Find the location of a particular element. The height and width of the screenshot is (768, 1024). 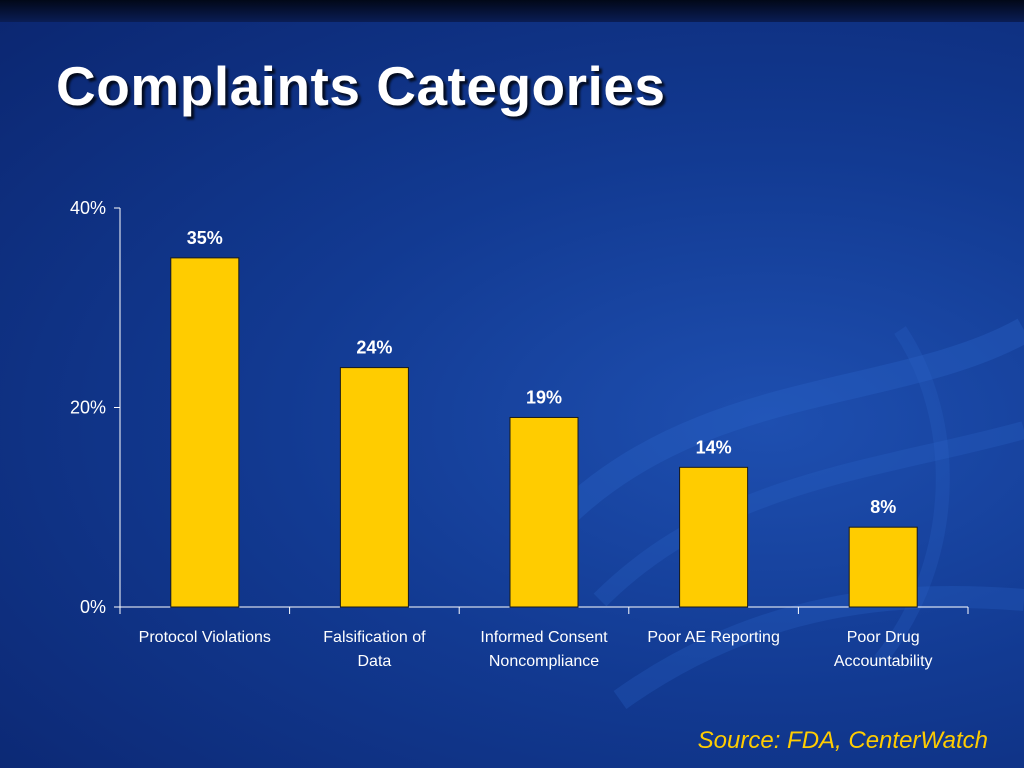

category-label-line: Falsification of is located at coordinates (374, 637).